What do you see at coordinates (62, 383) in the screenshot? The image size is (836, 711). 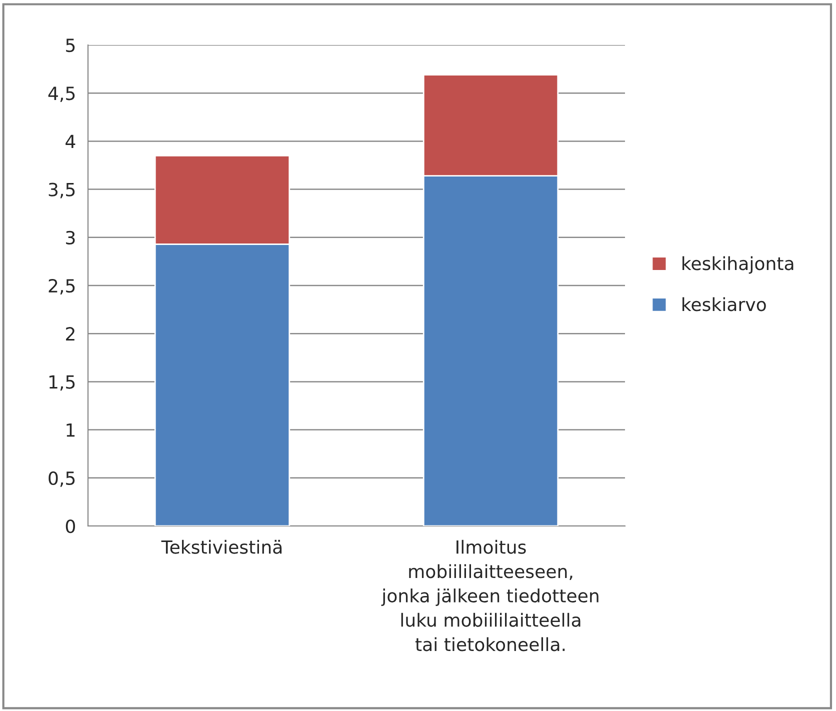 I see `y-tick-label: 1,5` at bounding box center [62, 383].